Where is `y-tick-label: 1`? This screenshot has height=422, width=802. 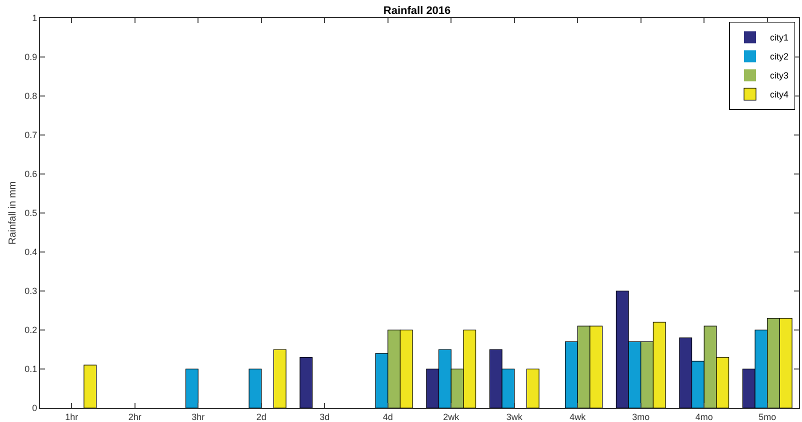
y-tick-label: 1 is located at coordinates (35, 18).